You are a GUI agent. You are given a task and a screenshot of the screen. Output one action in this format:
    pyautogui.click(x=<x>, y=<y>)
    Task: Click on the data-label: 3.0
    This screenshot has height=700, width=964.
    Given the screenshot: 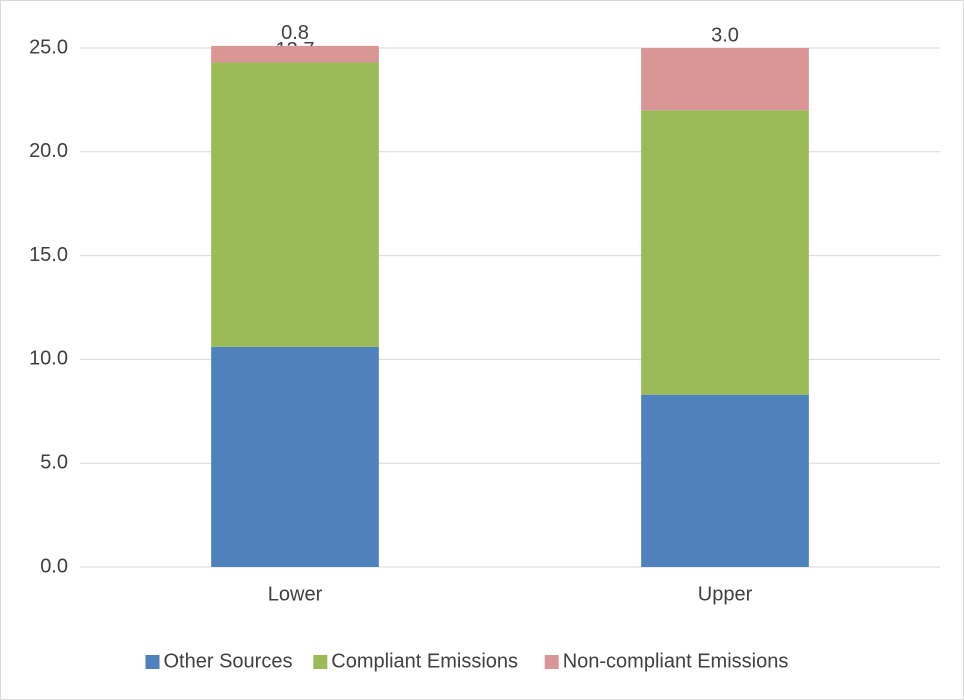 What is the action you would take?
    pyautogui.click(x=725, y=35)
    